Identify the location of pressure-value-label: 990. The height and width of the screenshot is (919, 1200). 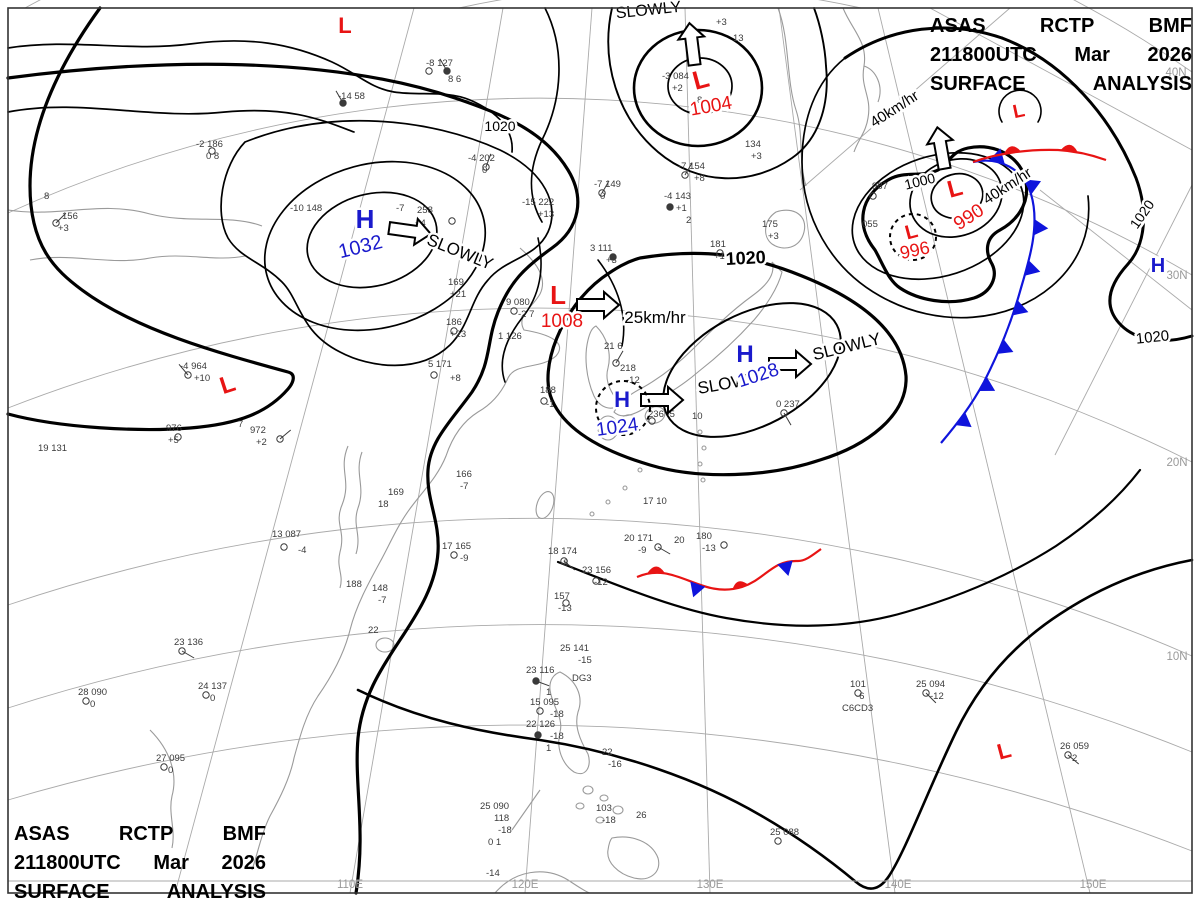
(969, 217).